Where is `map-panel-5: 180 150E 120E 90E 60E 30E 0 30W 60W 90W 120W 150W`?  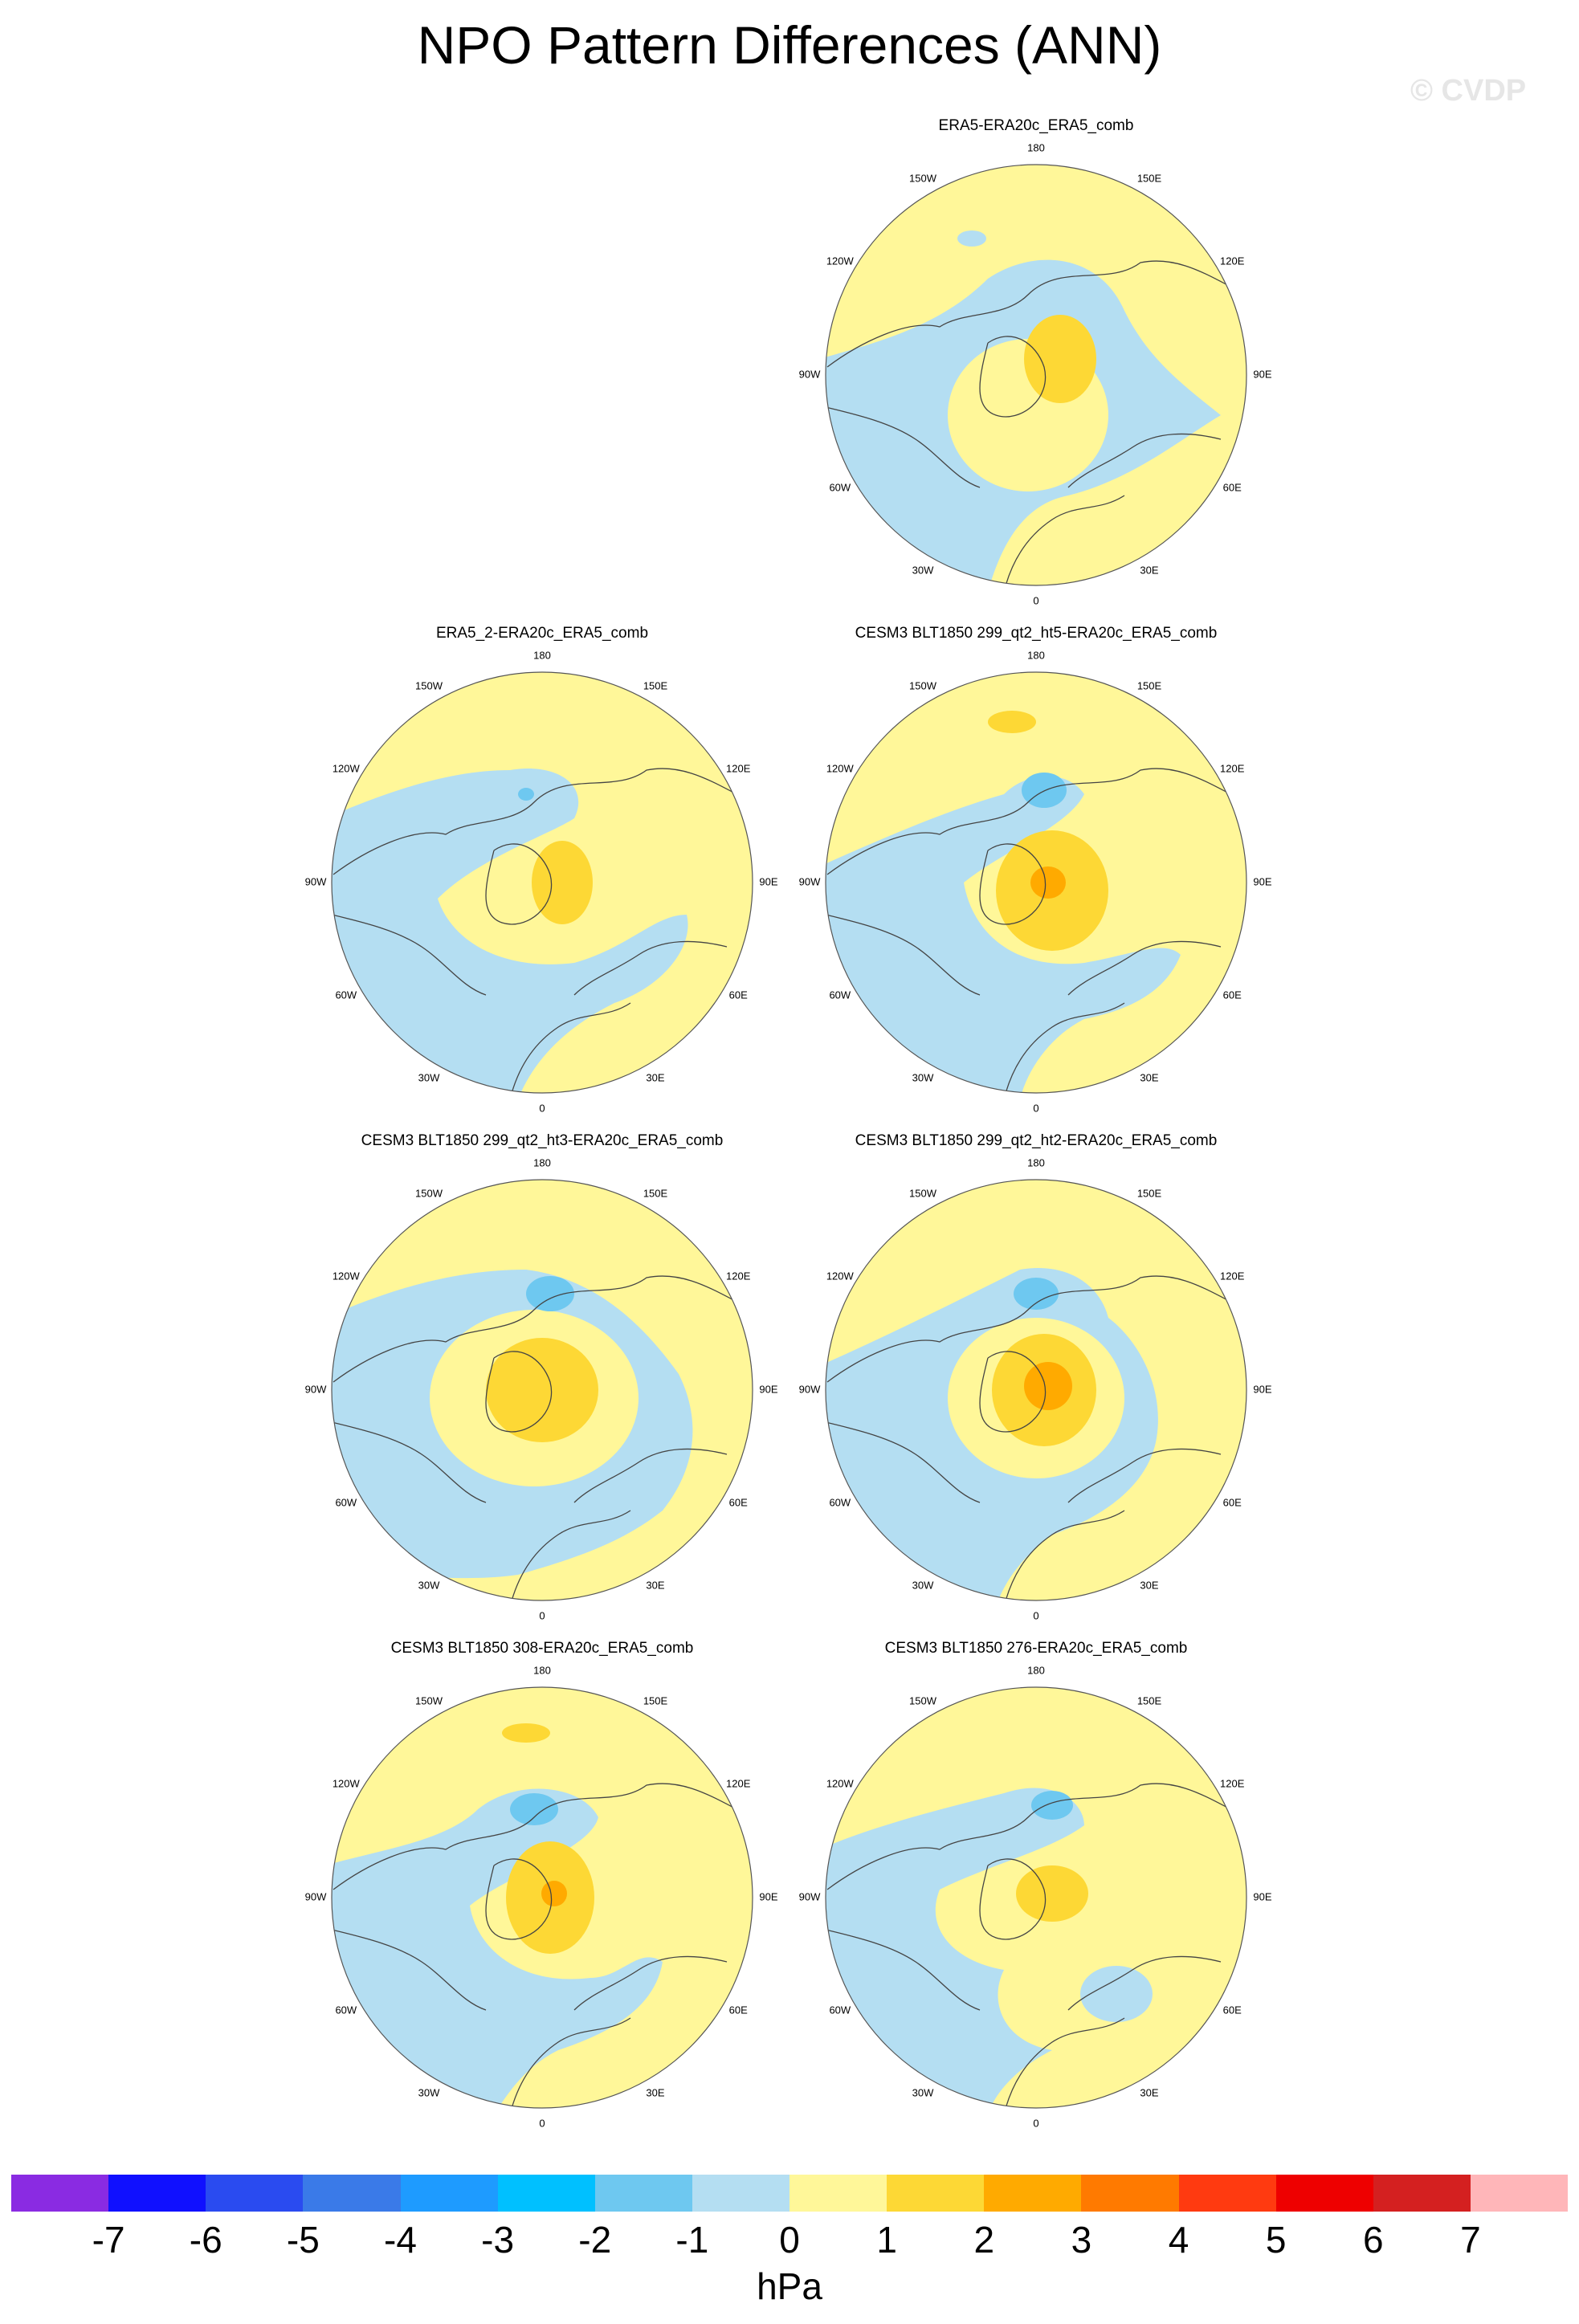 map-panel-5: 180 150E 120E 90E 60E 30E 0 30W 60W 90W 120W 150W is located at coordinates (1035, 1389).